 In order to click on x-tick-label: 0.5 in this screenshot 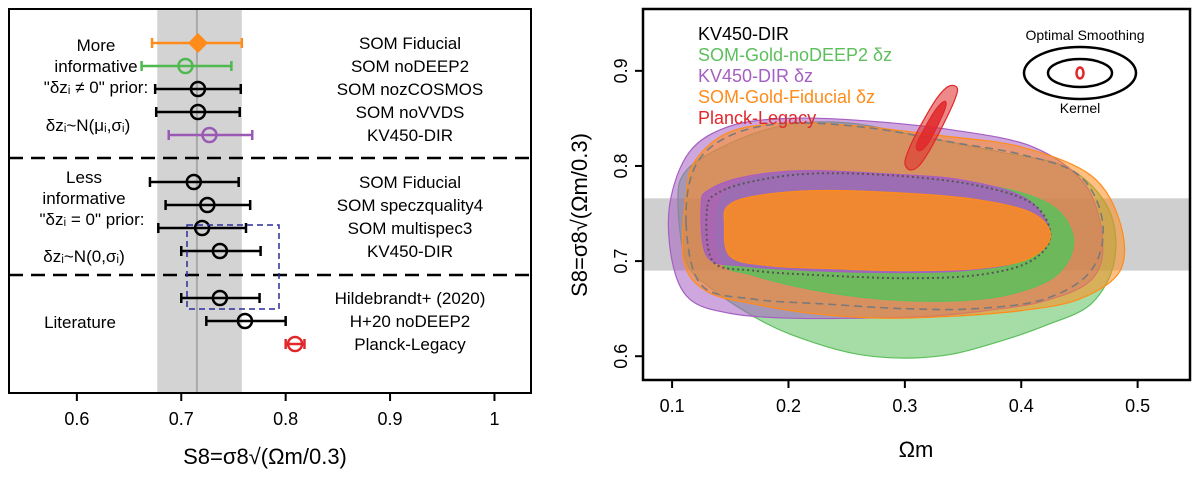, I will do `click(1137, 406)`.